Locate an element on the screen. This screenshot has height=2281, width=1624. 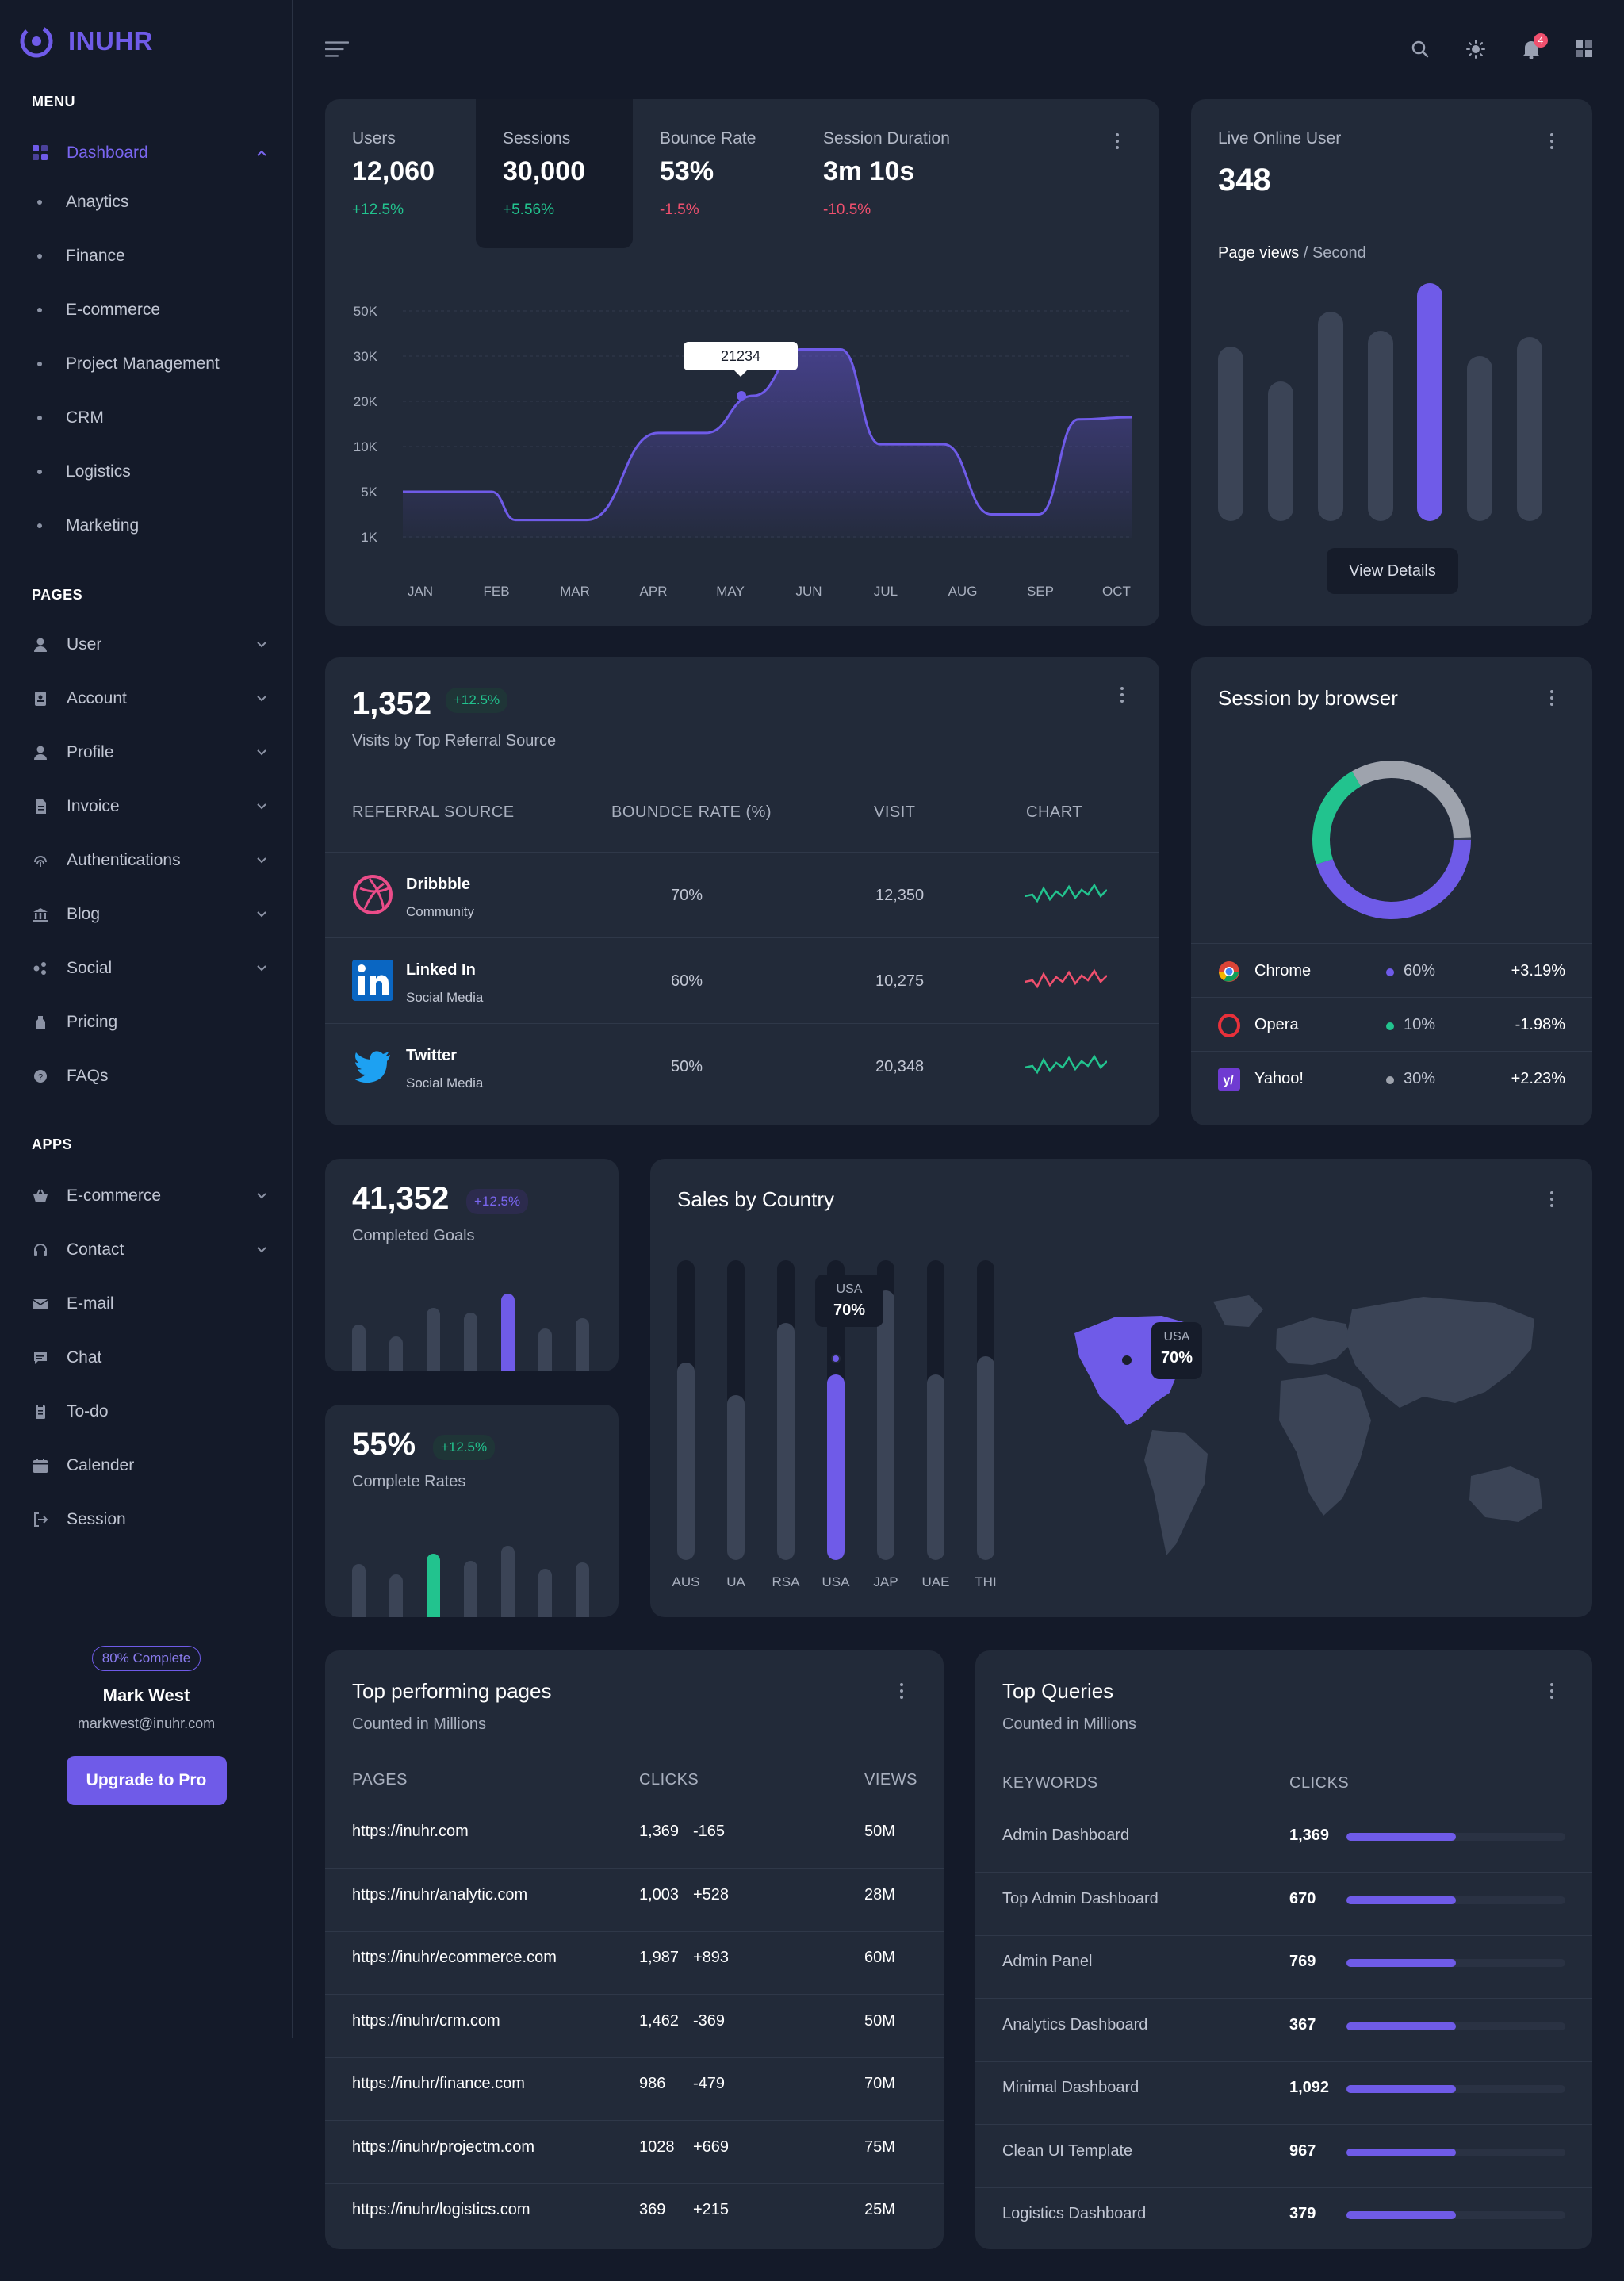
page-views: 50M is located at coordinates (879, 1831).